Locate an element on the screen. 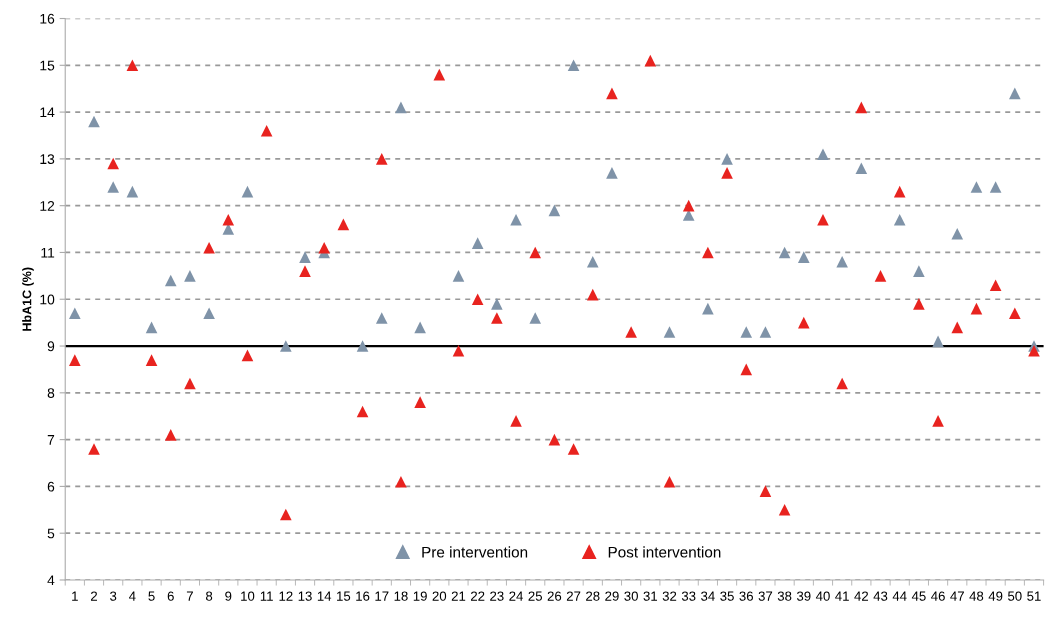  x-tick-label: 25 is located at coordinates (535, 596).